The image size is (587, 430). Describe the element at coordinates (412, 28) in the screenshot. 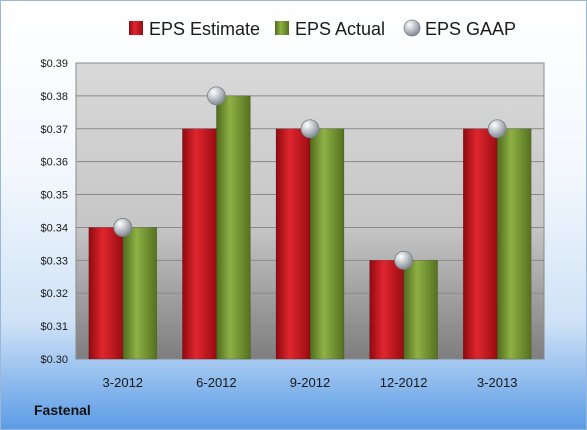

I see `legend-swatch-eps-gaap` at that location.